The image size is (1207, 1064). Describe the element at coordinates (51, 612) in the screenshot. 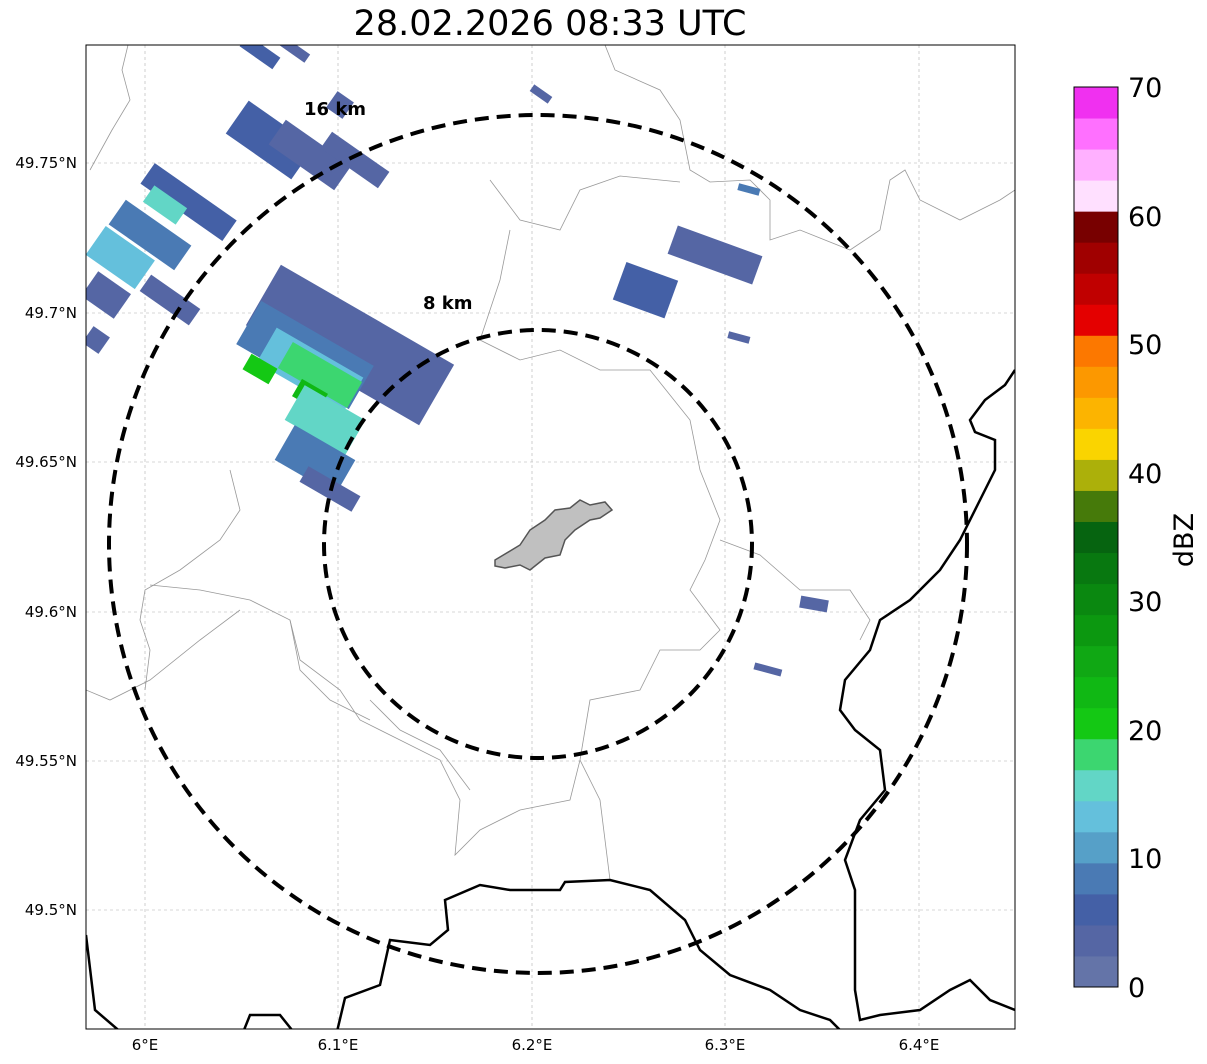

I see `y-tick-label: 49.6°N` at that location.